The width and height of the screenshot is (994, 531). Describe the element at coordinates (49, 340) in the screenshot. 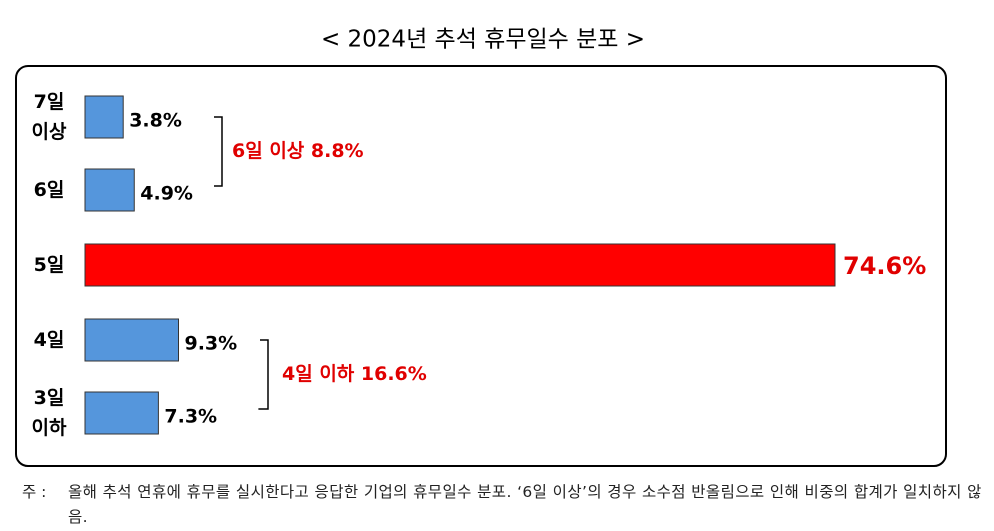

I see `category-label: 4일` at that location.